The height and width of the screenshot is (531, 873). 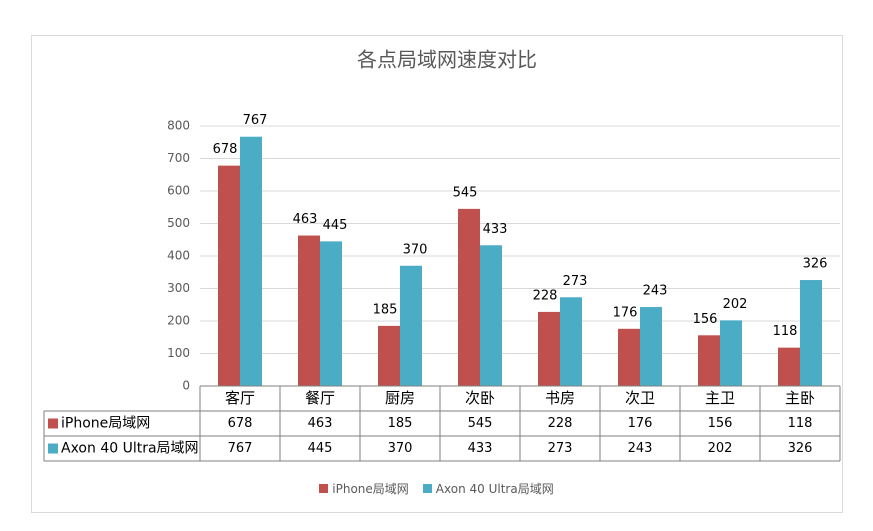 I want to click on data-label: 273, so click(x=575, y=281).